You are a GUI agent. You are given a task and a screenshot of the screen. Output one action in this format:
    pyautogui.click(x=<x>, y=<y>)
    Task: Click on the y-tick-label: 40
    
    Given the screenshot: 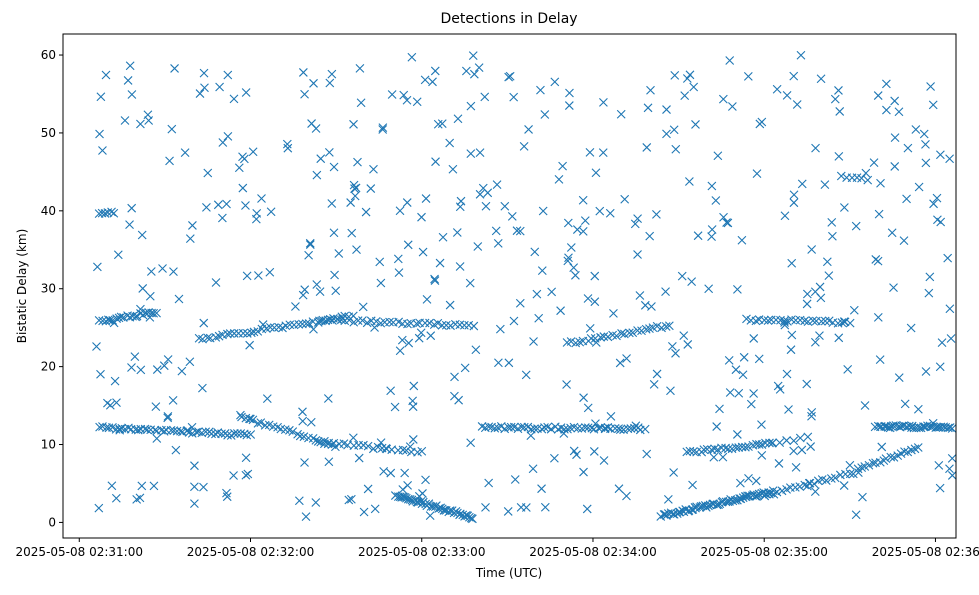 What is the action you would take?
    pyautogui.click(x=48, y=211)
    